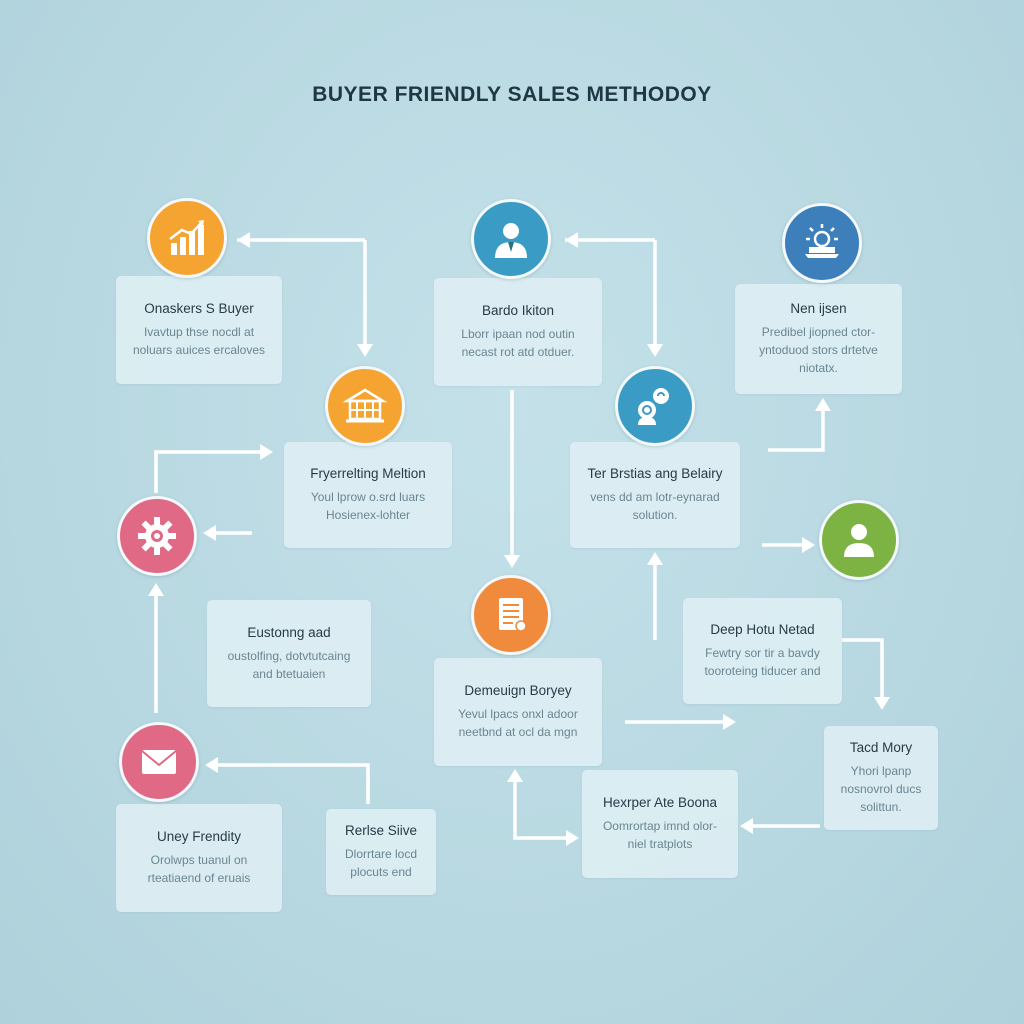  What do you see at coordinates (289, 632) in the screenshot?
I see `card-title: Eustonng aad` at bounding box center [289, 632].